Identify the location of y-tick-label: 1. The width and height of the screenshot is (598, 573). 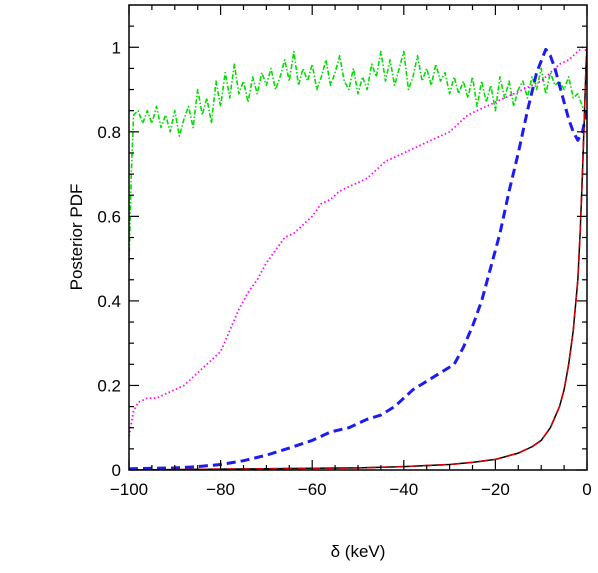
(116, 47).